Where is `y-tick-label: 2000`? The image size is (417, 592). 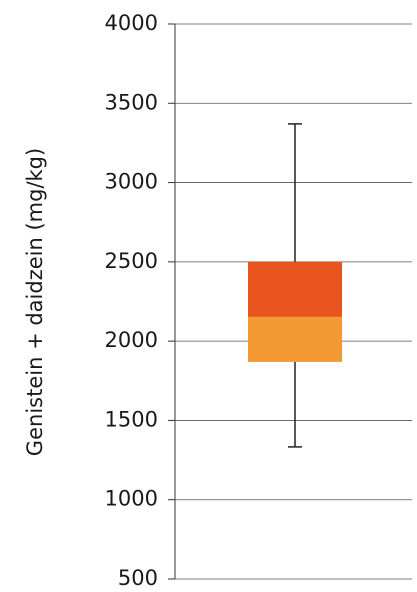
y-tick-label: 2000 is located at coordinates (131, 340).